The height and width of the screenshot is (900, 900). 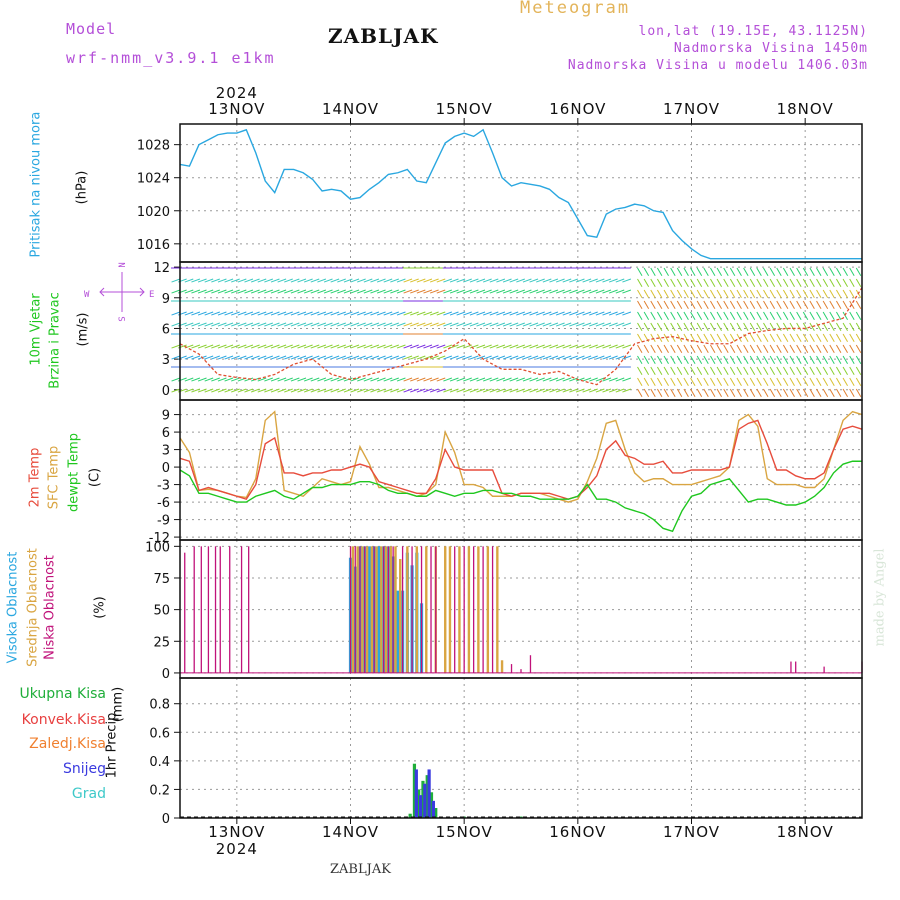 What do you see at coordinates (236, 109) in the screenshot?
I see `x-tick-label-top: 13NOV` at bounding box center [236, 109].